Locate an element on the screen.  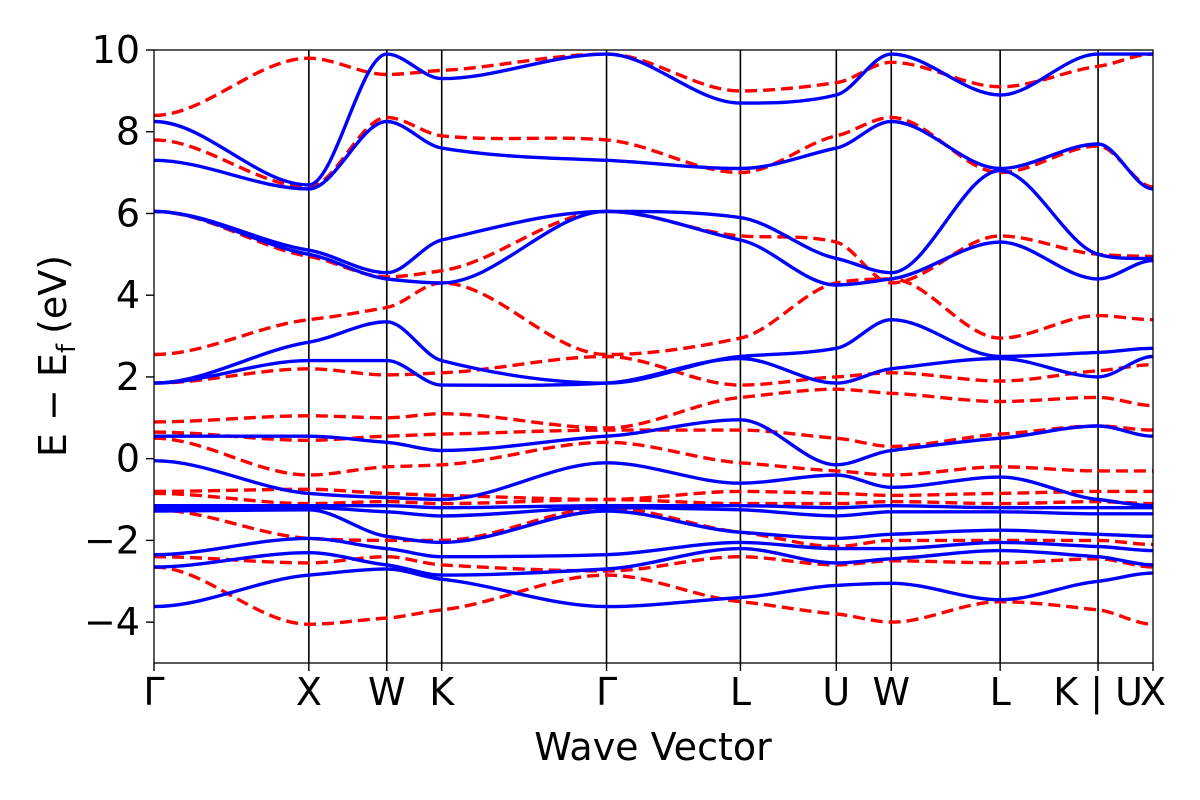
y-axis-title-unit: (eV) is located at coordinates (53, 294).